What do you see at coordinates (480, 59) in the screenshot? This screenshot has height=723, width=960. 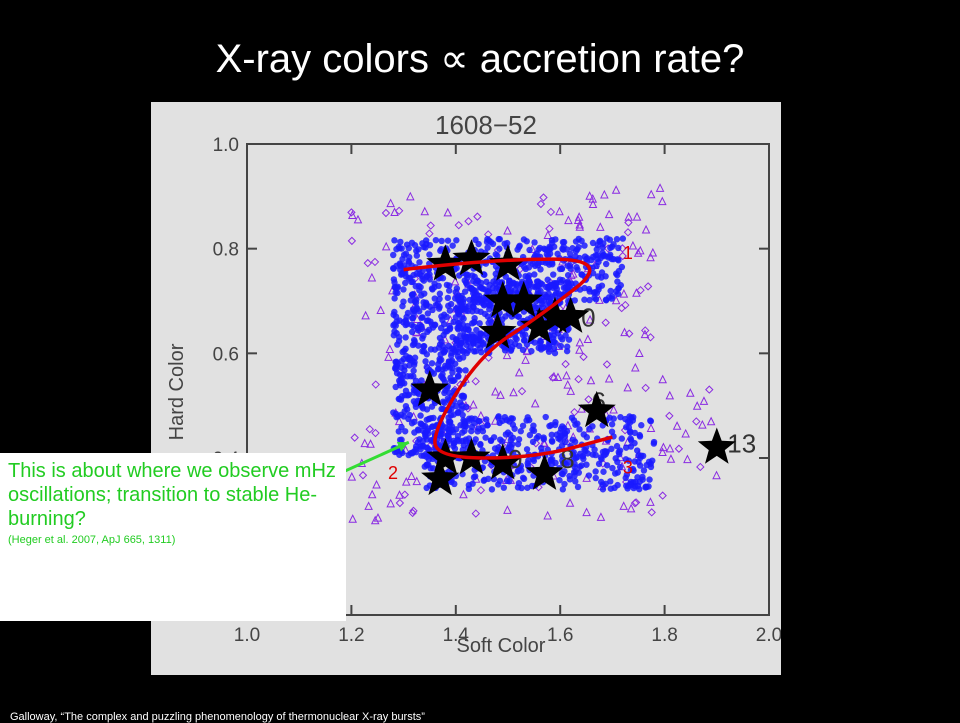 I see `slide-title: X-ray colors ∝ accretion rate?` at bounding box center [480, 59].